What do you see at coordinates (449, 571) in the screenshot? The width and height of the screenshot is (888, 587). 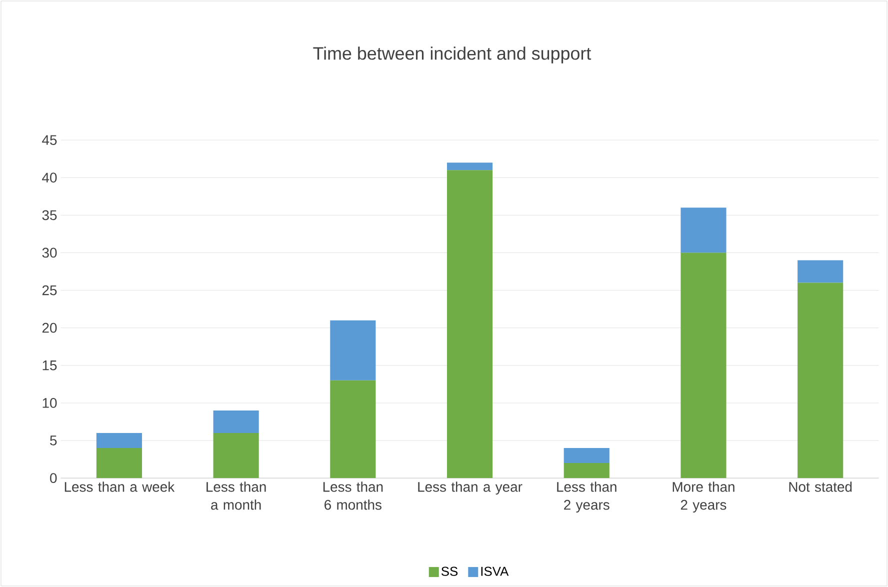 I see `legend-label: SS` at bounding box center [449, 571].